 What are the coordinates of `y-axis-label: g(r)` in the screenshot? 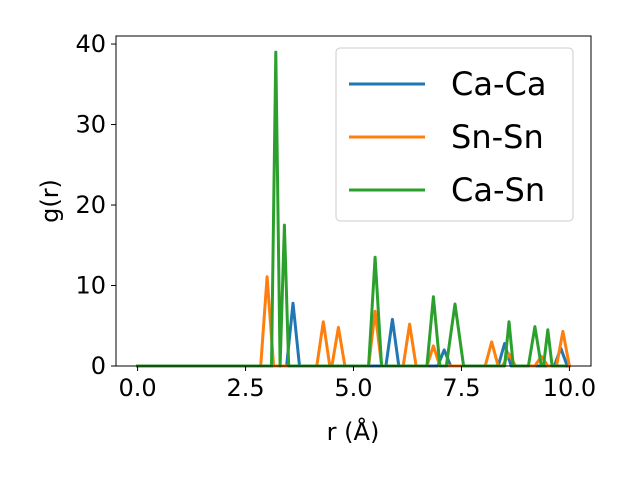 It's located at (50, 201).